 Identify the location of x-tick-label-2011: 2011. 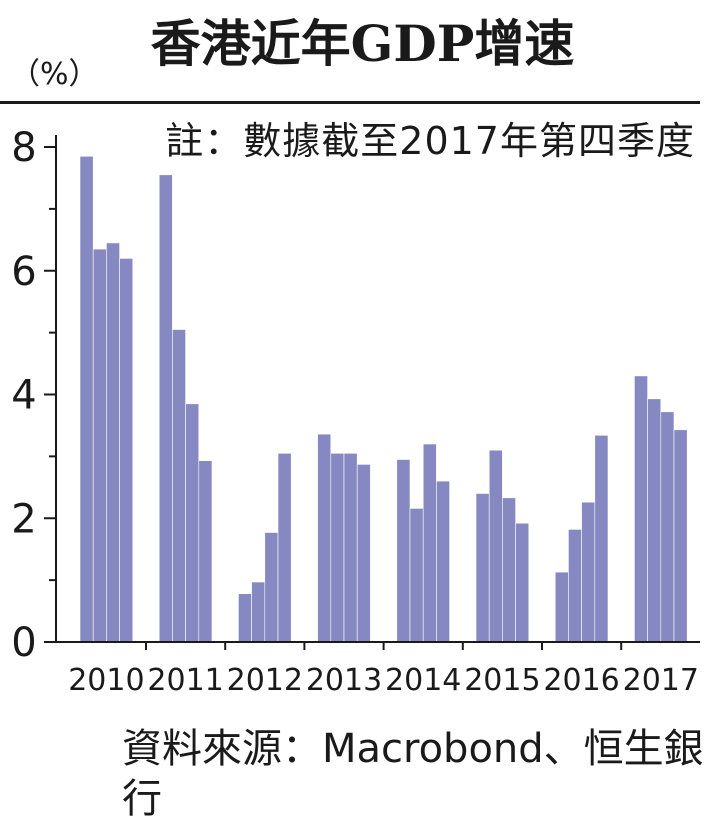
(185, 680).